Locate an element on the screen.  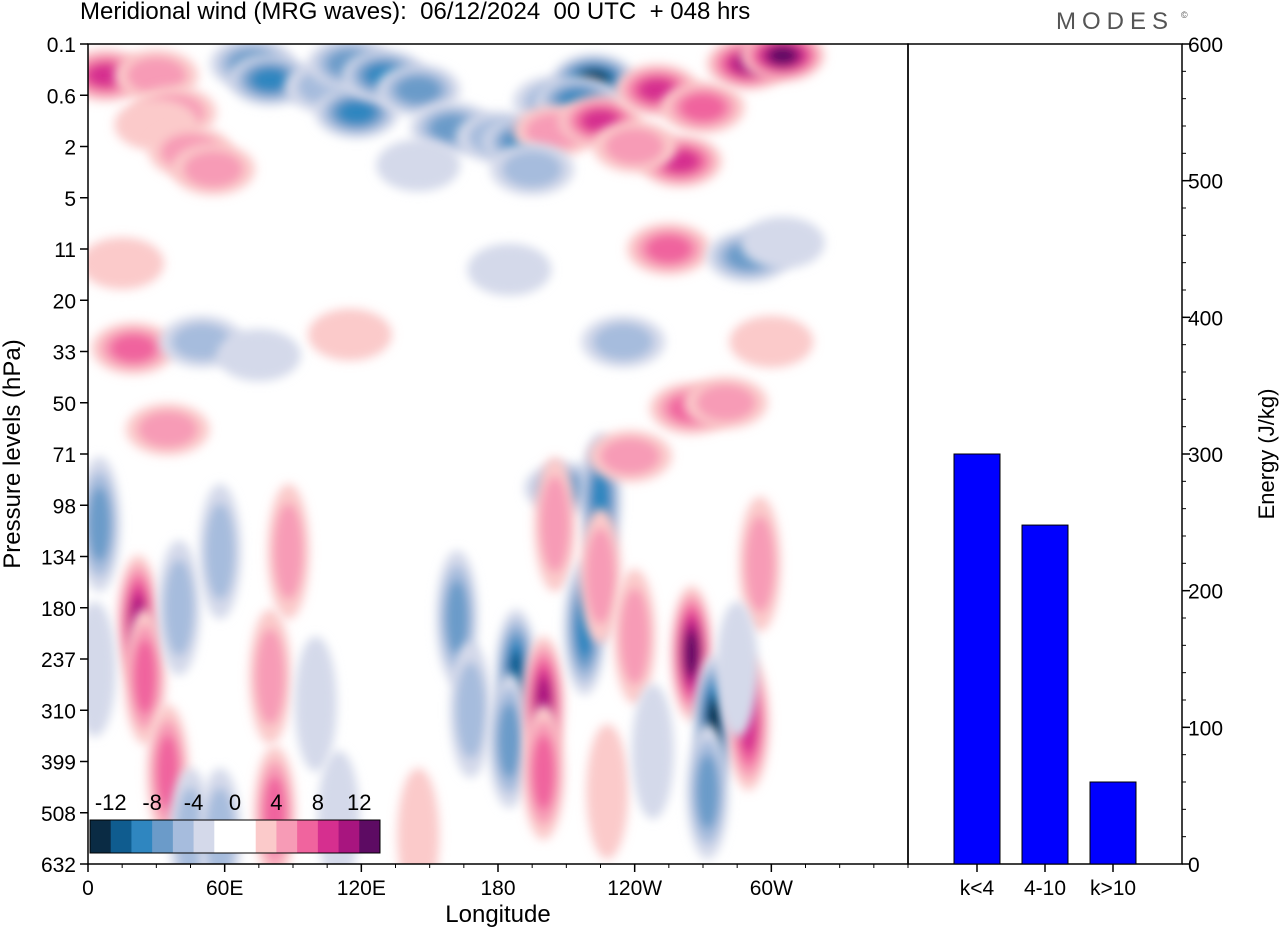
colorbar: -12 -8 -4 0 4 8 12 is located at coordinates (235, 822).